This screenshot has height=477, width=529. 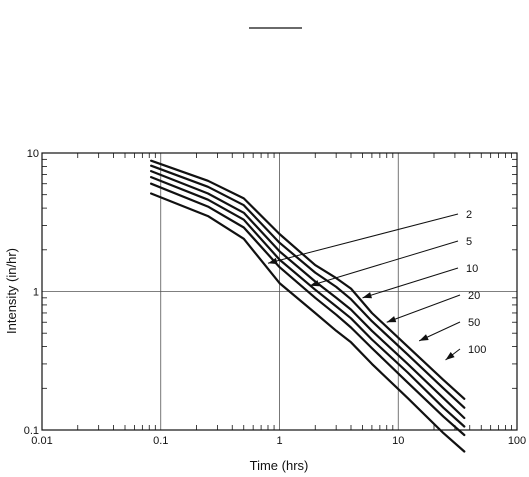 I want to click on annotation-label-20: 20, so click(x=474, y=296).